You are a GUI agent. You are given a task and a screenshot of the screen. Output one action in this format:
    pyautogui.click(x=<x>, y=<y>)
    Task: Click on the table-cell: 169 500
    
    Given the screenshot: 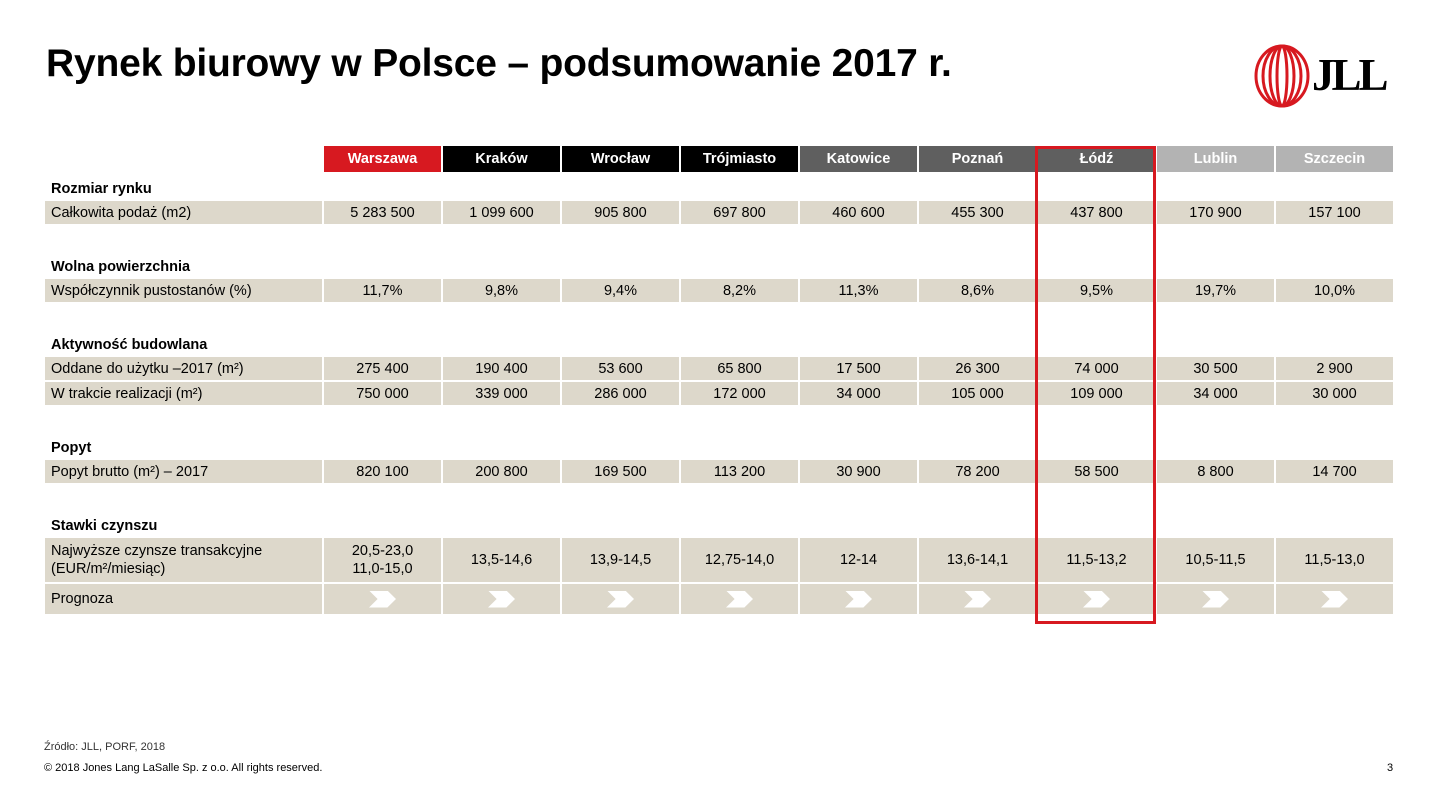 What is the action you would take?
    pyautogui.click(x=620, y=472)
    